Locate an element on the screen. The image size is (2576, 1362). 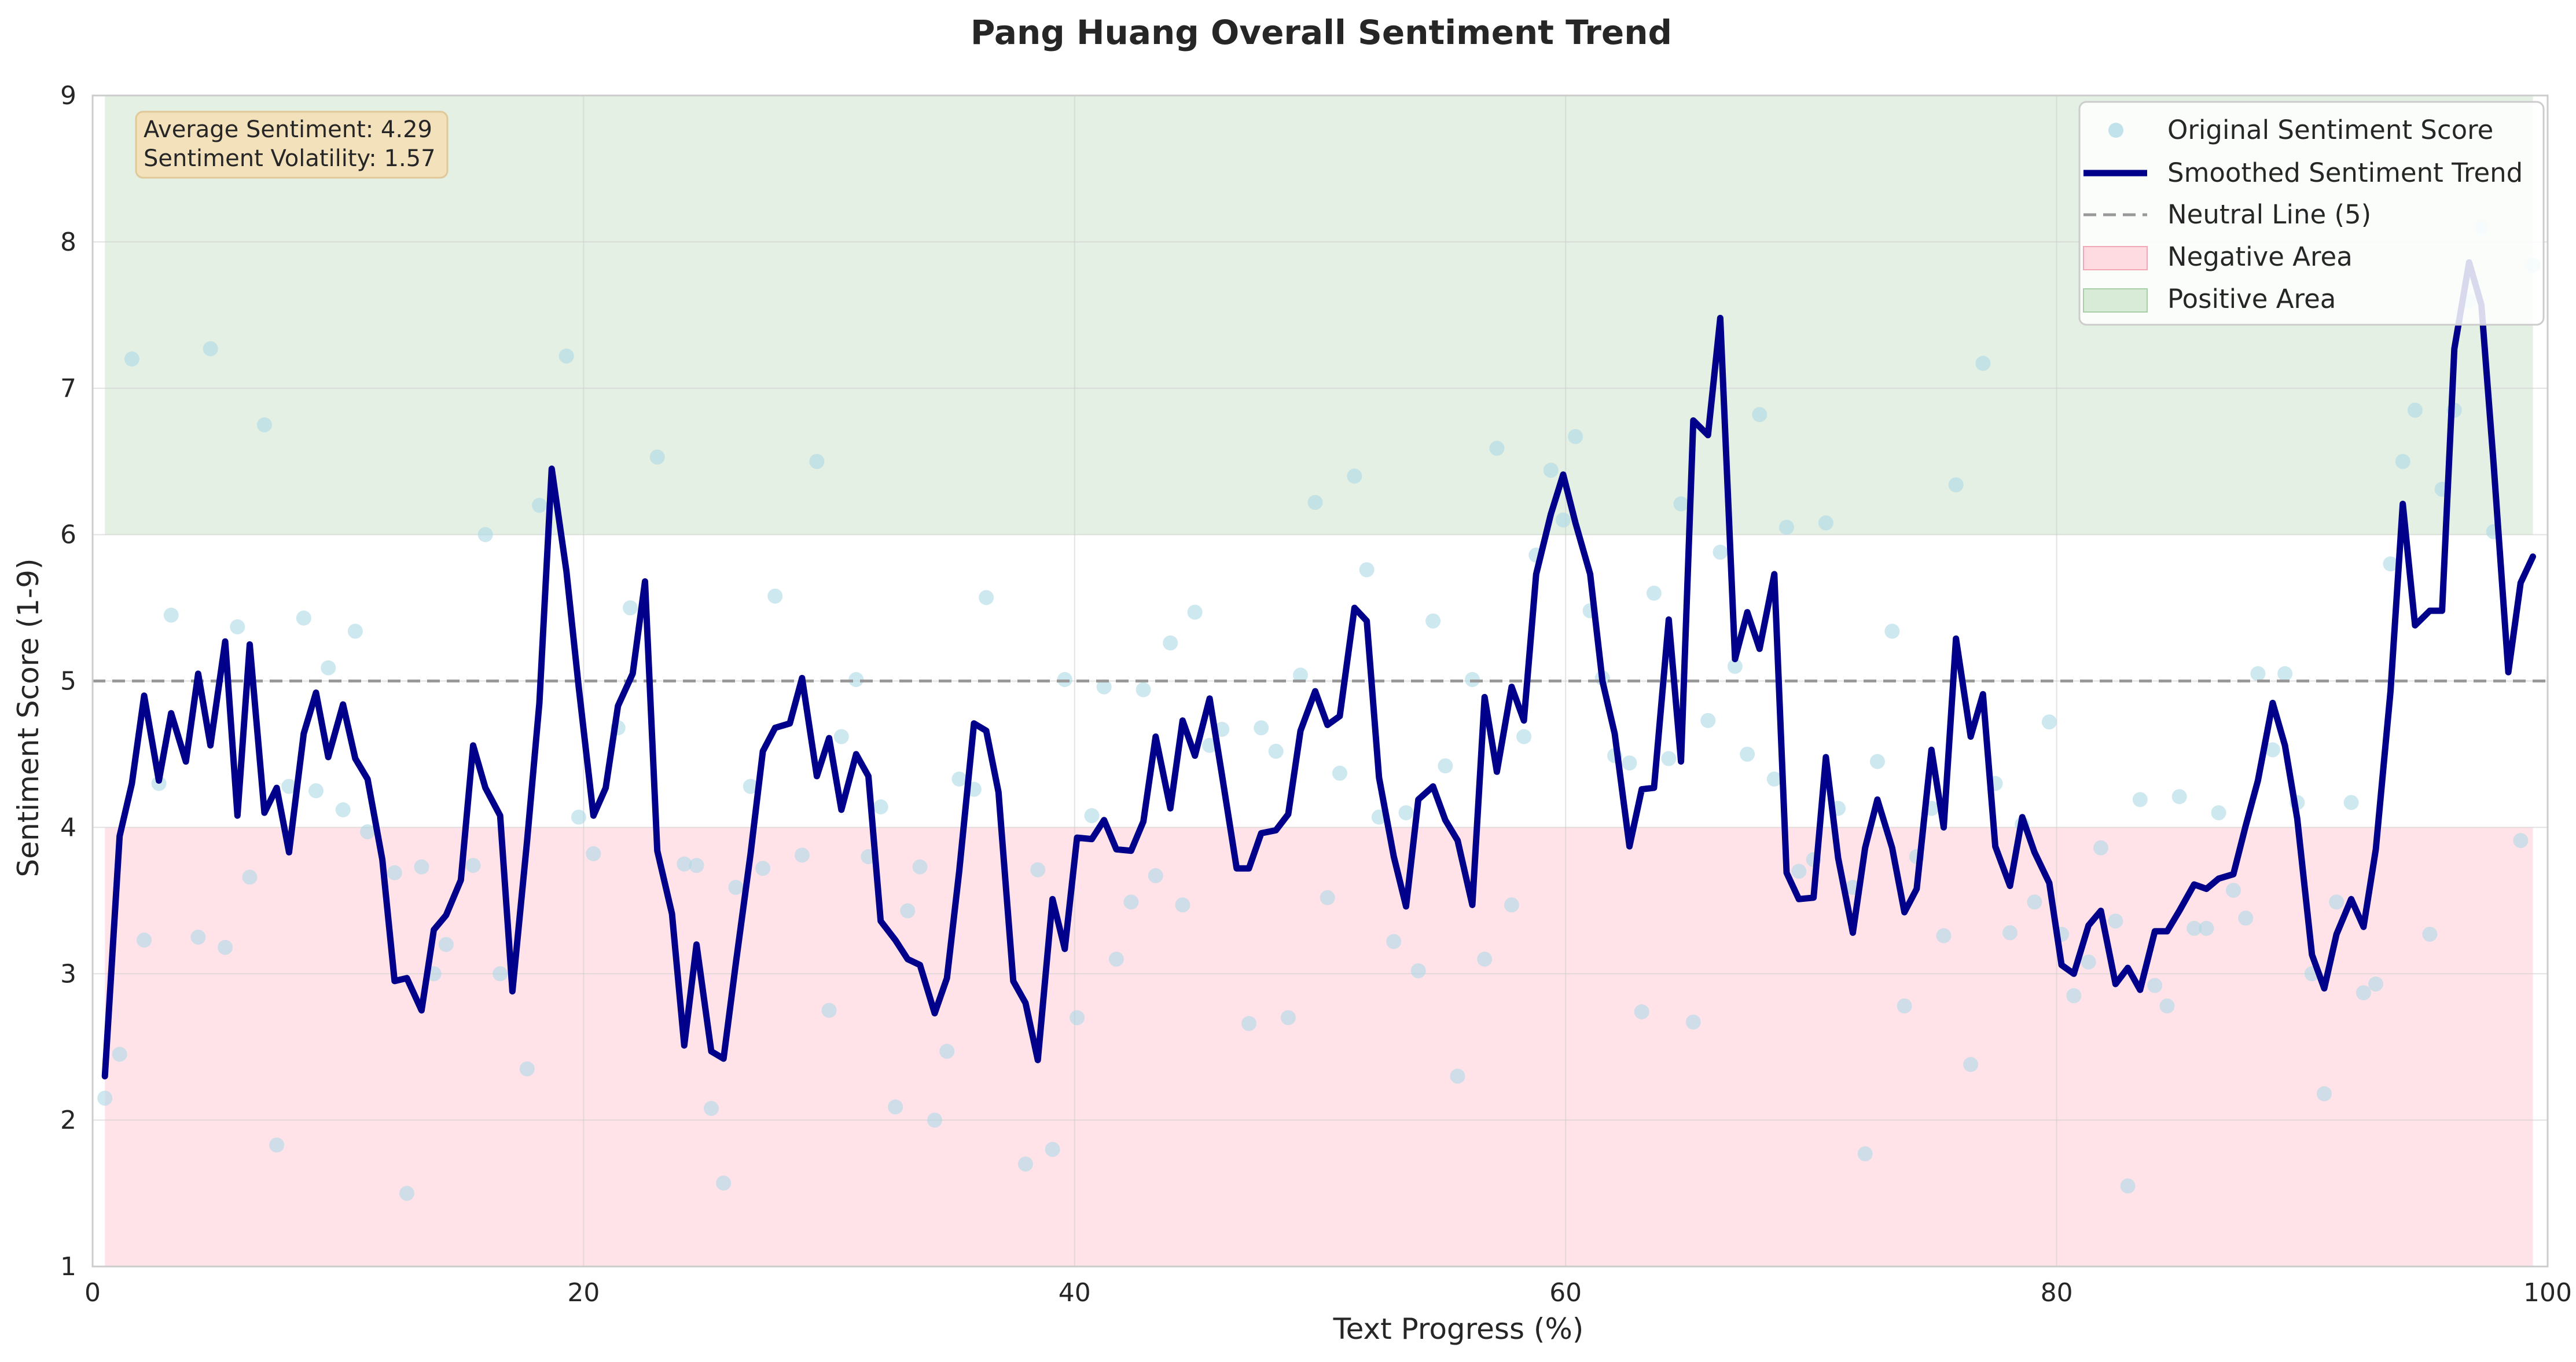
legend-label-original-score: Original Sentiment Score is located at coordinates (2330, 130).